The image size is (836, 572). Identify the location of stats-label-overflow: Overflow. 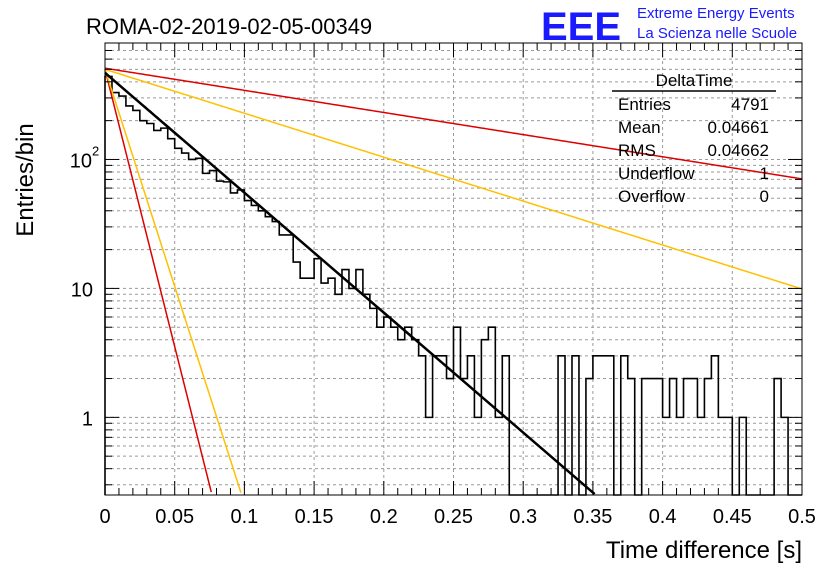
(652, 196).